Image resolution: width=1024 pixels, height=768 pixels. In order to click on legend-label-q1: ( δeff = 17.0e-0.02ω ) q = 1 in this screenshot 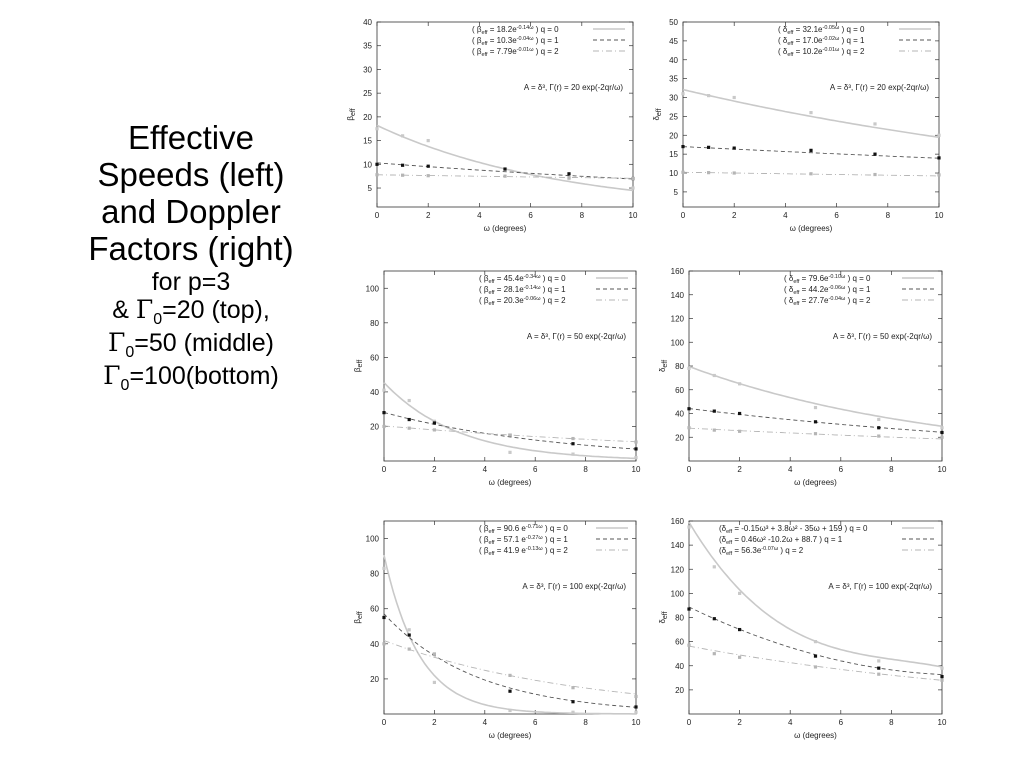, I will do `click(821, 41)`.